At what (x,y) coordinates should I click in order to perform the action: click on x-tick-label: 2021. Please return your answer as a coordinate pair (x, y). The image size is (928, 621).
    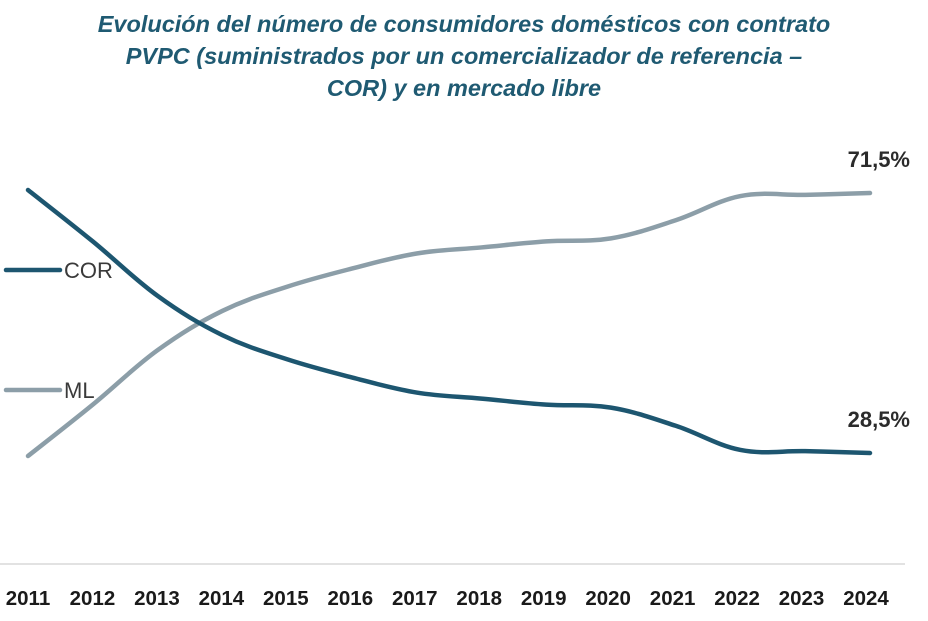
    Looking at the image, I should click on (673, 598).